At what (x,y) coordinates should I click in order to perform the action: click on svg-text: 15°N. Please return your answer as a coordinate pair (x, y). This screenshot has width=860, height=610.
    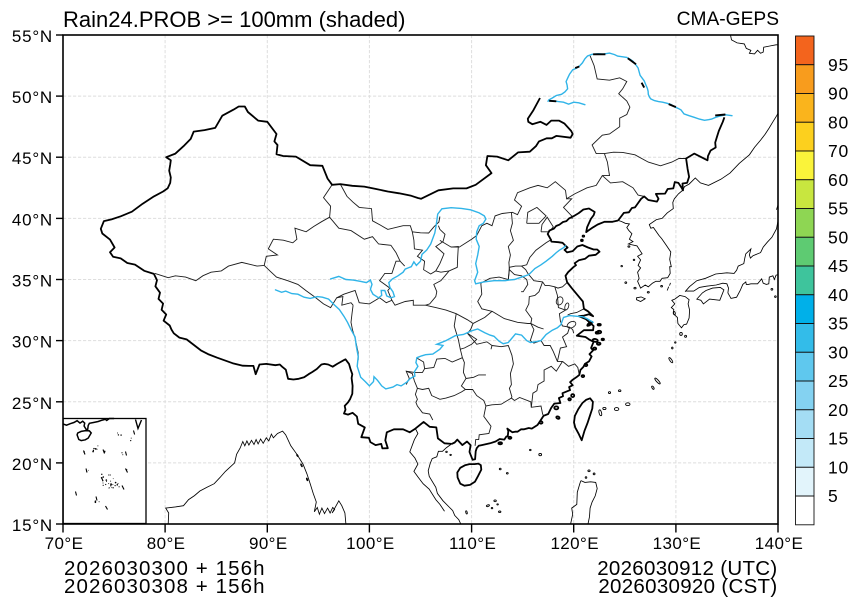
    Looking at the image, I should click on (32, 525).